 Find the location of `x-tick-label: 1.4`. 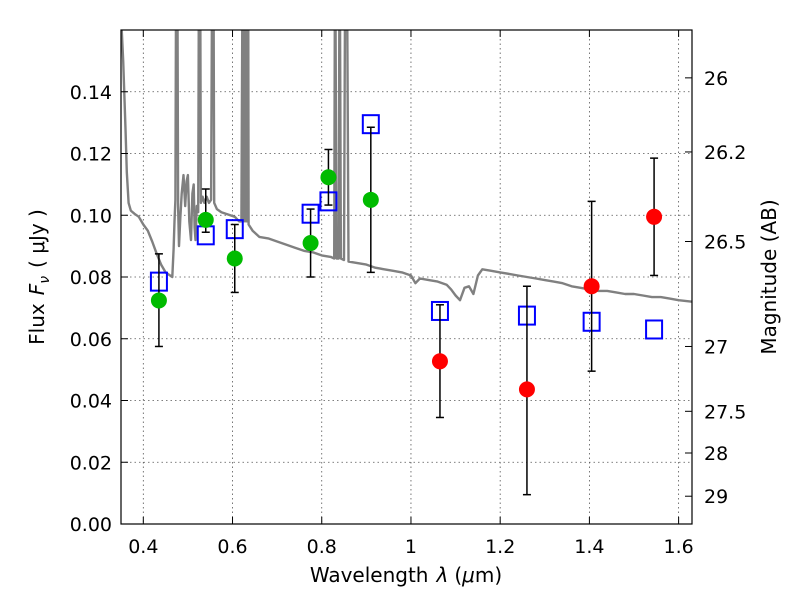

x-tick-label: 1.4 is located at coordinates (589, 547).